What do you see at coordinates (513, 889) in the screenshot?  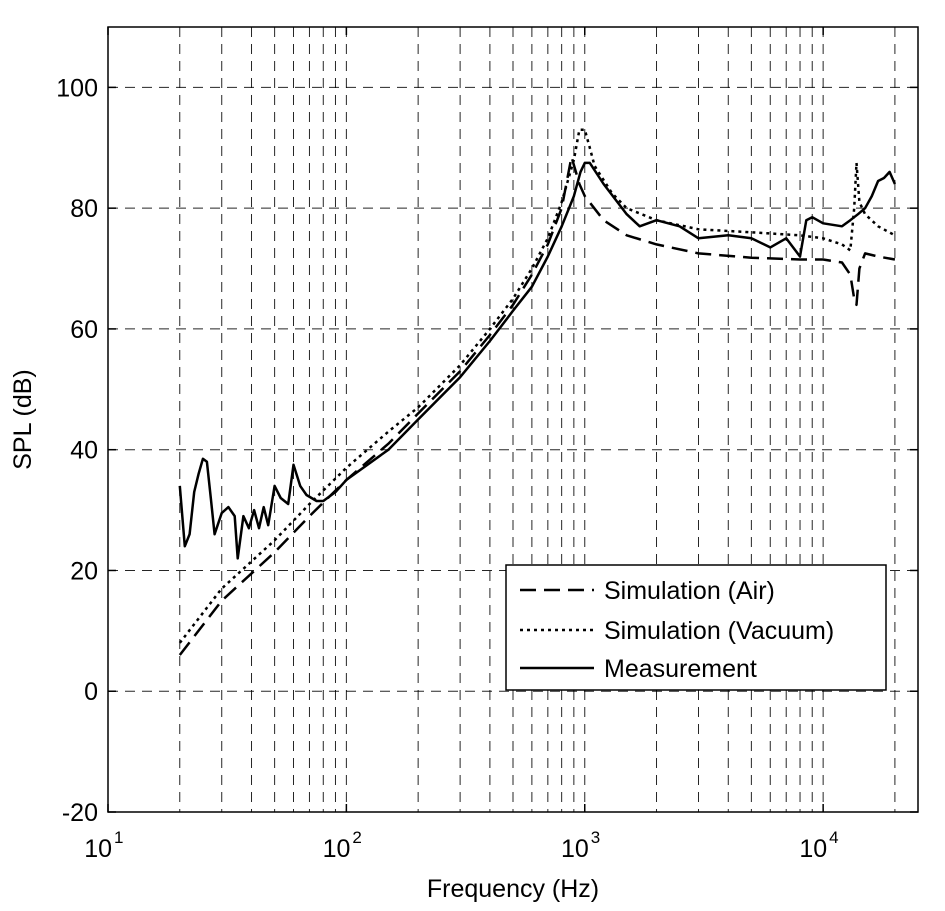 I see `x-axis-title: Frequency (Hz)` at bounding box center [513, 889].